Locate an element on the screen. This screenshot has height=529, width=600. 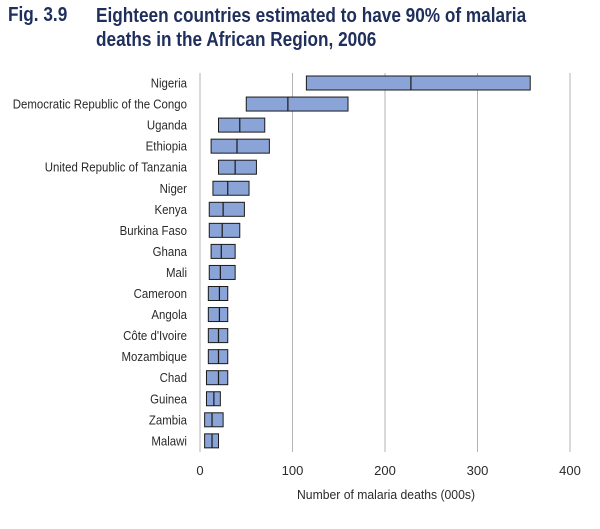
category-label: Nigeria is located at coordinates (169, 83).